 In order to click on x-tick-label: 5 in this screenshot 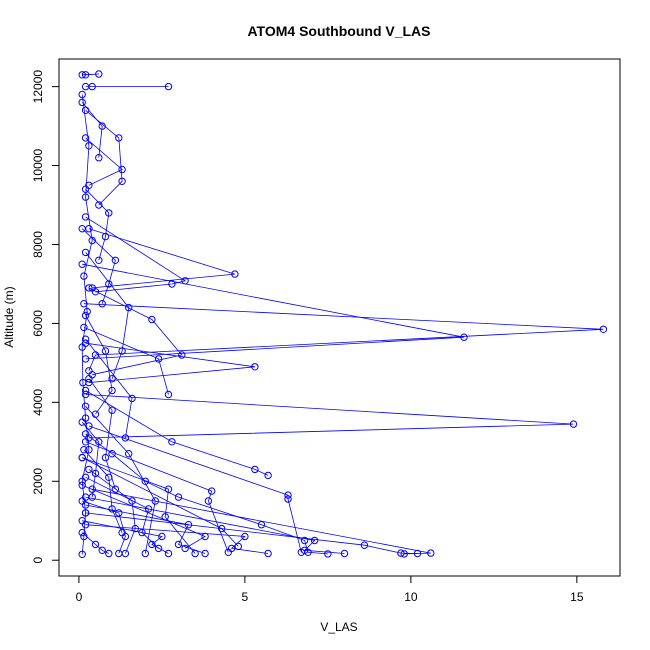, I will do `click(245, 597)`.